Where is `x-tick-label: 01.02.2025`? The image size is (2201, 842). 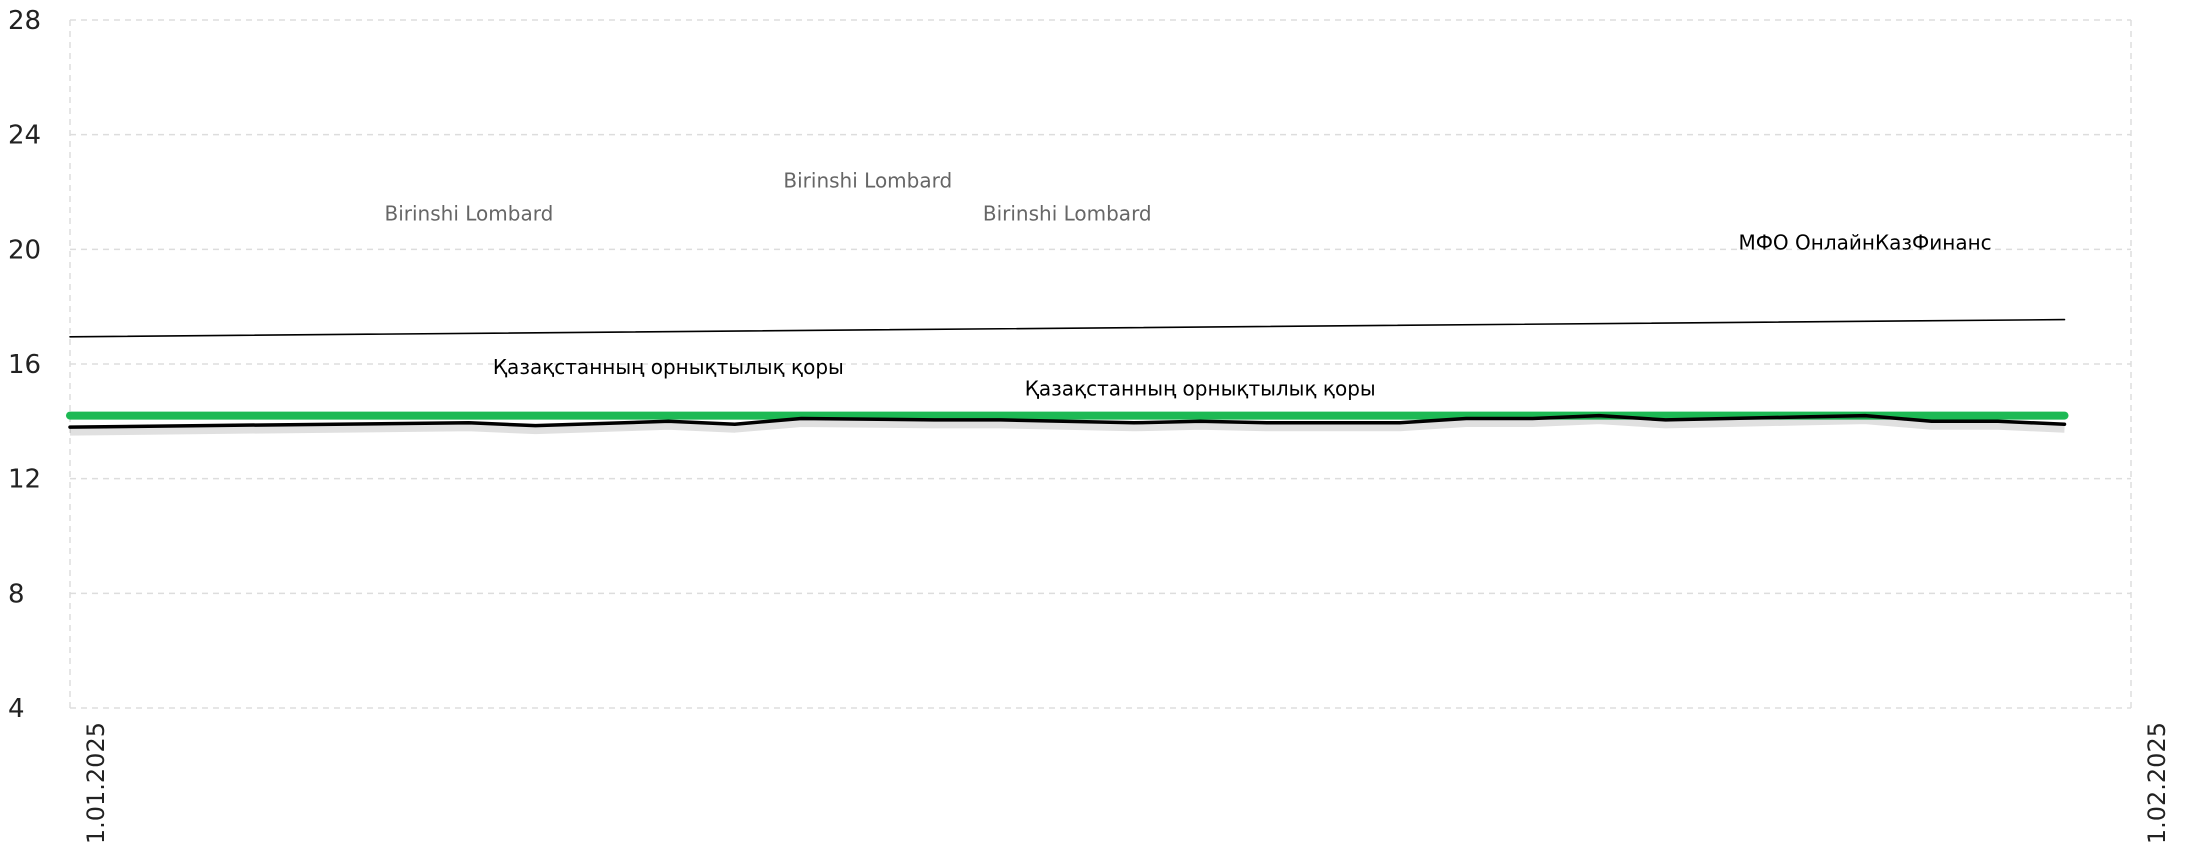 x-tick-label: 01.02.2025 is located at coordinates (2157, 782).